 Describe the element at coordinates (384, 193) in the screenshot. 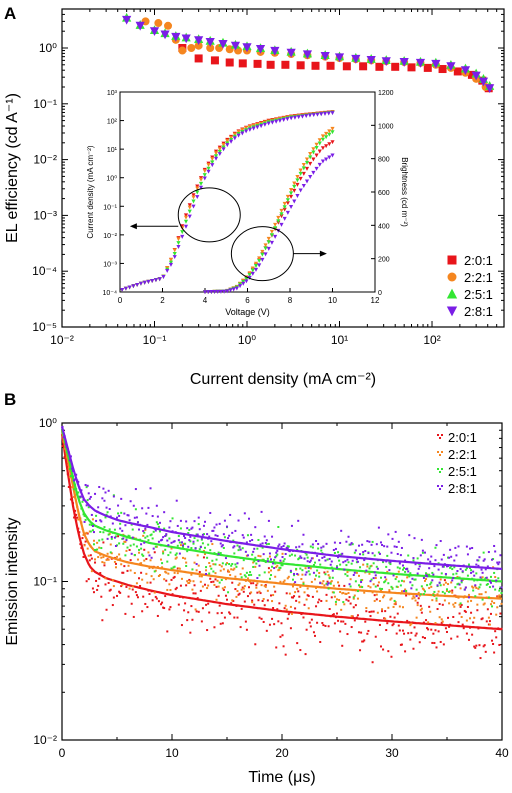

I see `inset-y2-tick-label: 600` at that location.